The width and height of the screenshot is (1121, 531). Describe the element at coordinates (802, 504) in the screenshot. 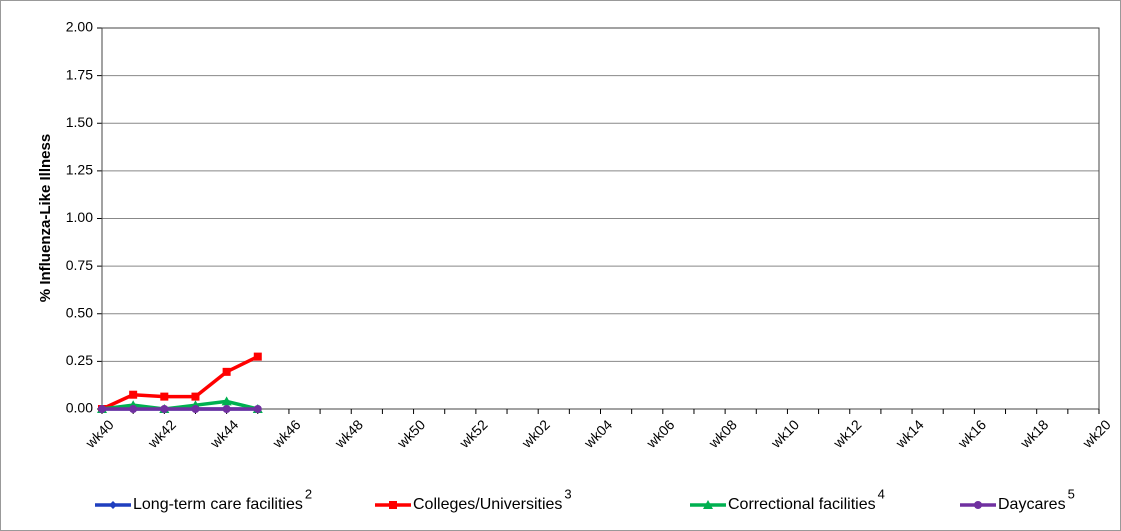

I see `legend-label: Correctional facilities` at that location.